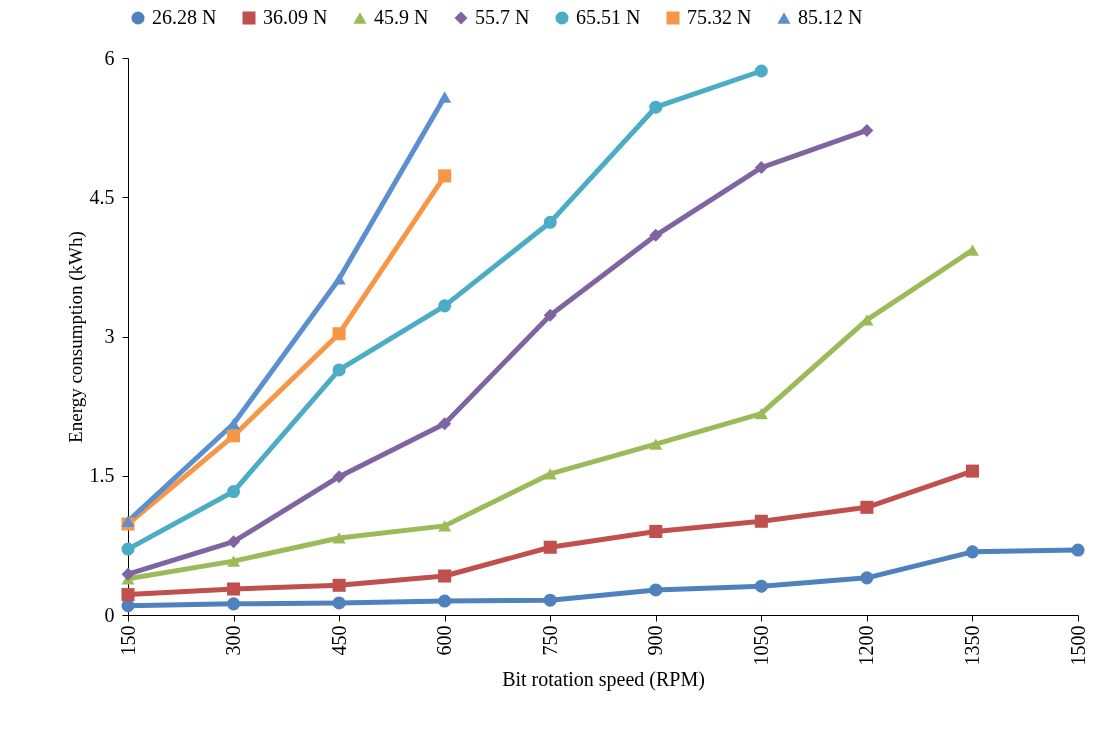 Image resolution: width=1107 pixels, height=740 pixels. Describe the element at coordinates (184, 17) in the screenshot. I see `legend-label: 26.28 N` at that location.